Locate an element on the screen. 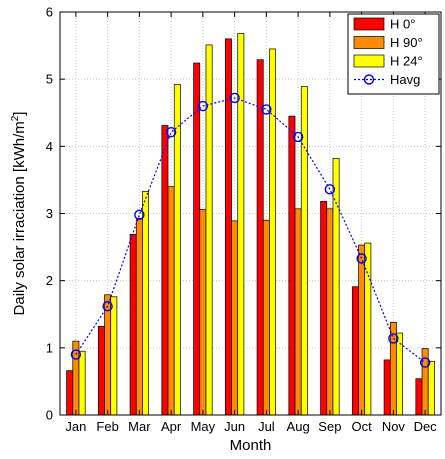 The height and width of the screenshot is (459, 445). y-axis-label-main: Daily solar irraciation [kWh/m is located at coordinates (19, 218).